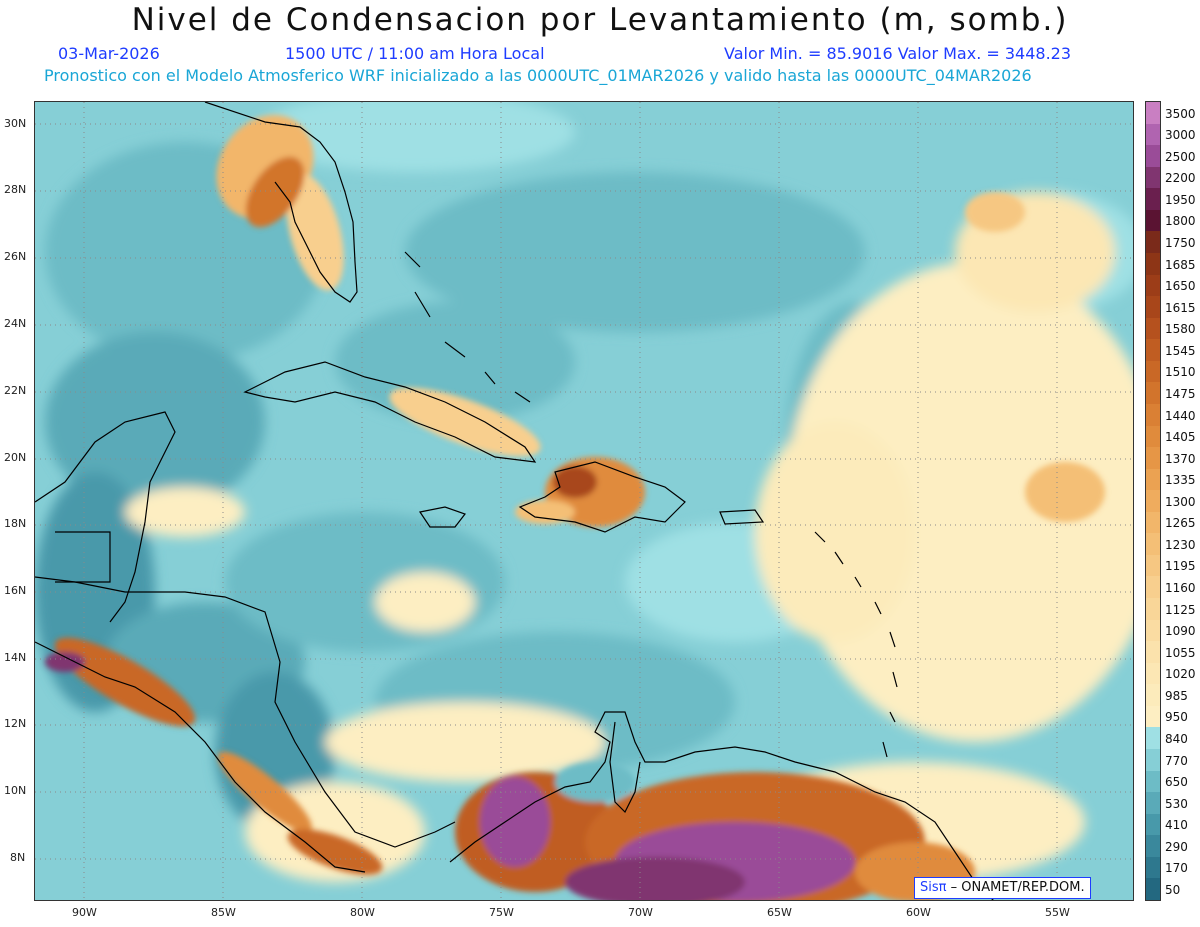 This screenshot has height=927, width=1200. Describe the element at coordinates (15, 457) in the screenshot. I see `lat-label: 20N` at that location.